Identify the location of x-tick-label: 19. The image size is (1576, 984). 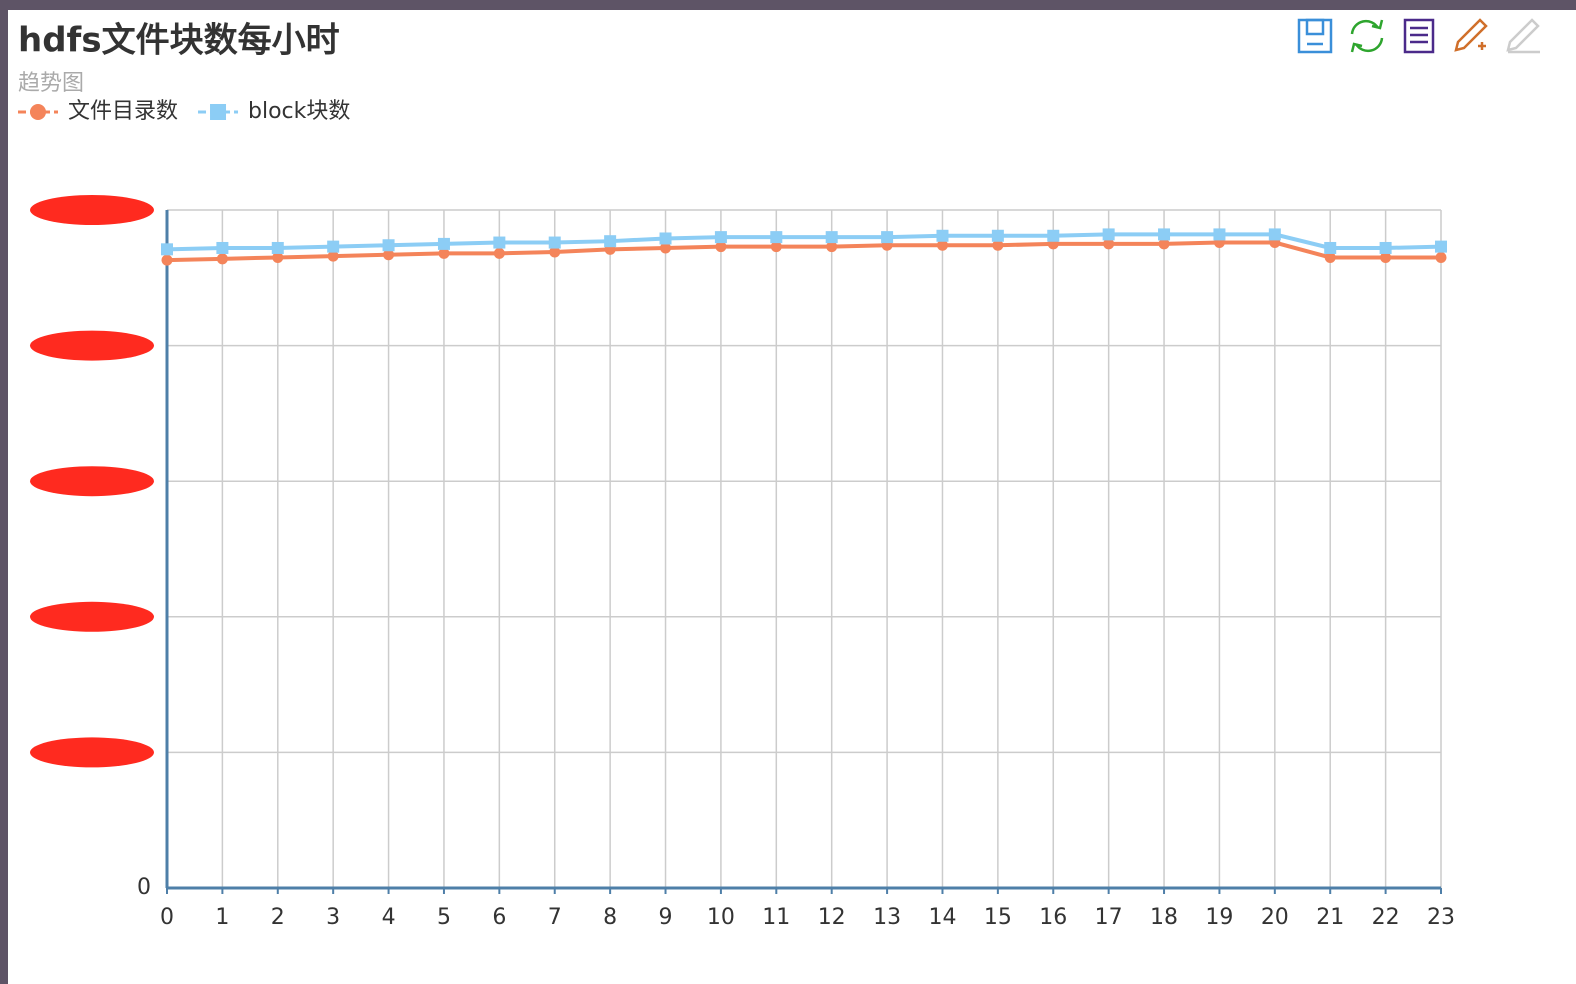
(1219, 917).